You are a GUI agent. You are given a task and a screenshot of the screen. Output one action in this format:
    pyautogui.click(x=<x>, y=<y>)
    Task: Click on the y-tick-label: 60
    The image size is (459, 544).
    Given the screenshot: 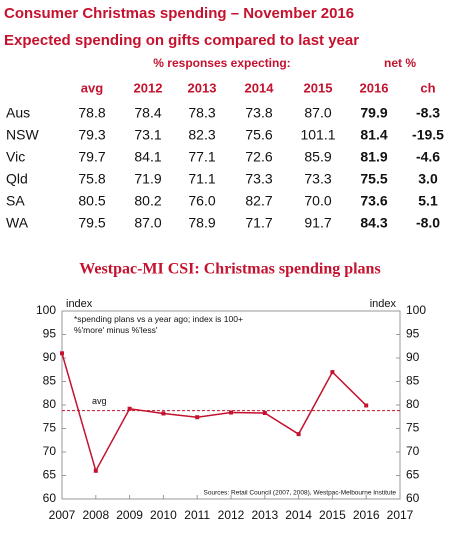 What is the action you would take?
    pyautogui.click(x=50, y=498)
    